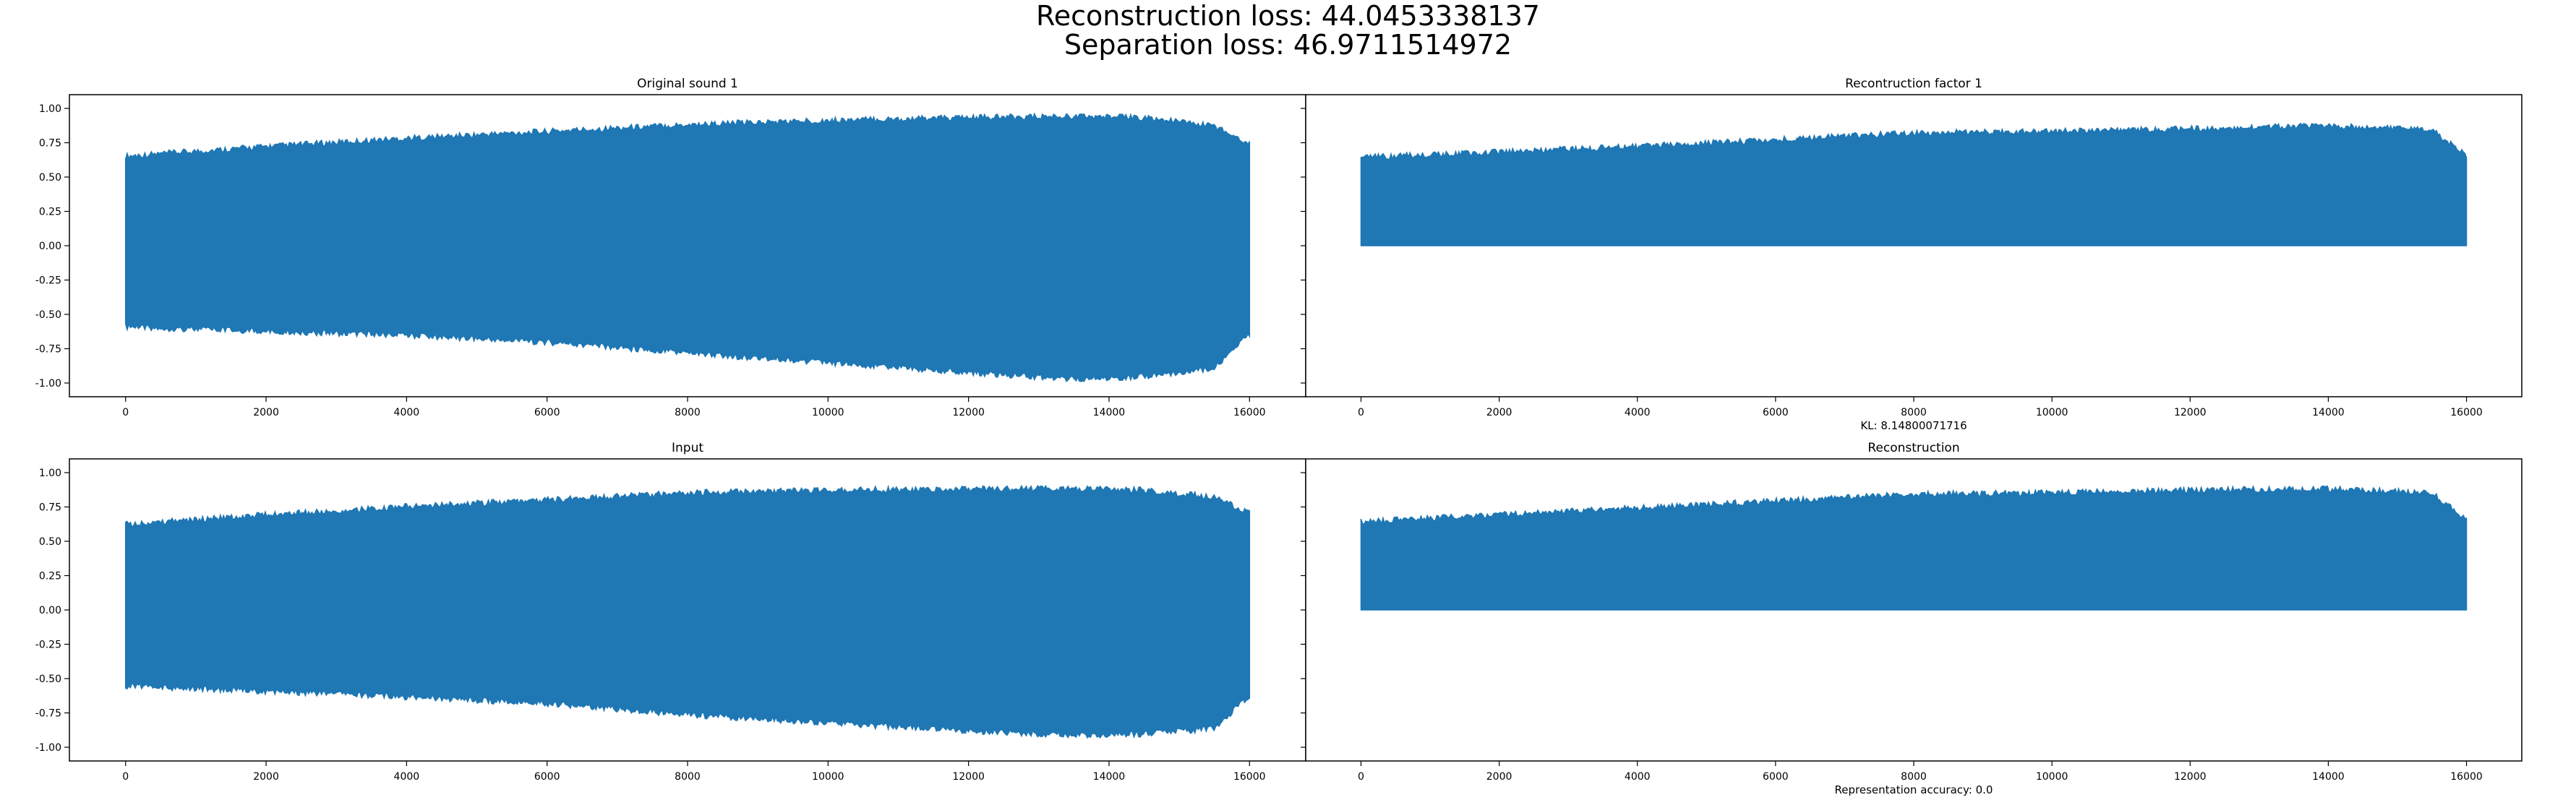 This screenshot has width=2576, height=800. Describe the element at coordinates (1288, 45) in the screenshot. I see `suptitle-line-2: Separation loss: 46.9711514972` at that location.